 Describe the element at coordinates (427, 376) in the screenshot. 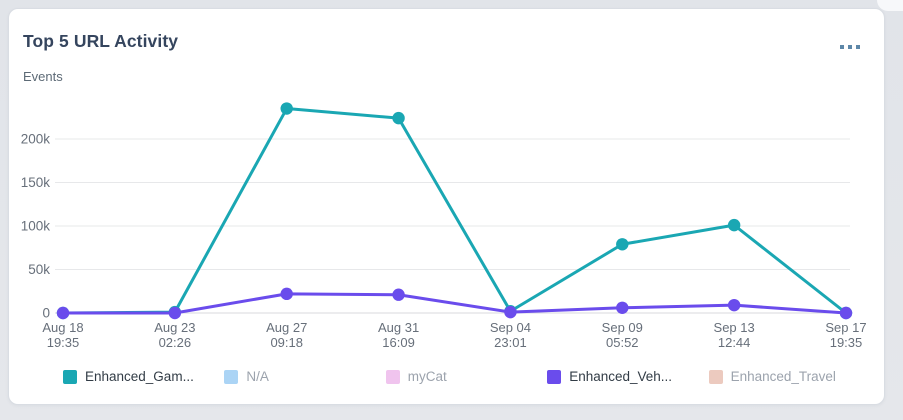

I see `legend-label: myCat` at that location.